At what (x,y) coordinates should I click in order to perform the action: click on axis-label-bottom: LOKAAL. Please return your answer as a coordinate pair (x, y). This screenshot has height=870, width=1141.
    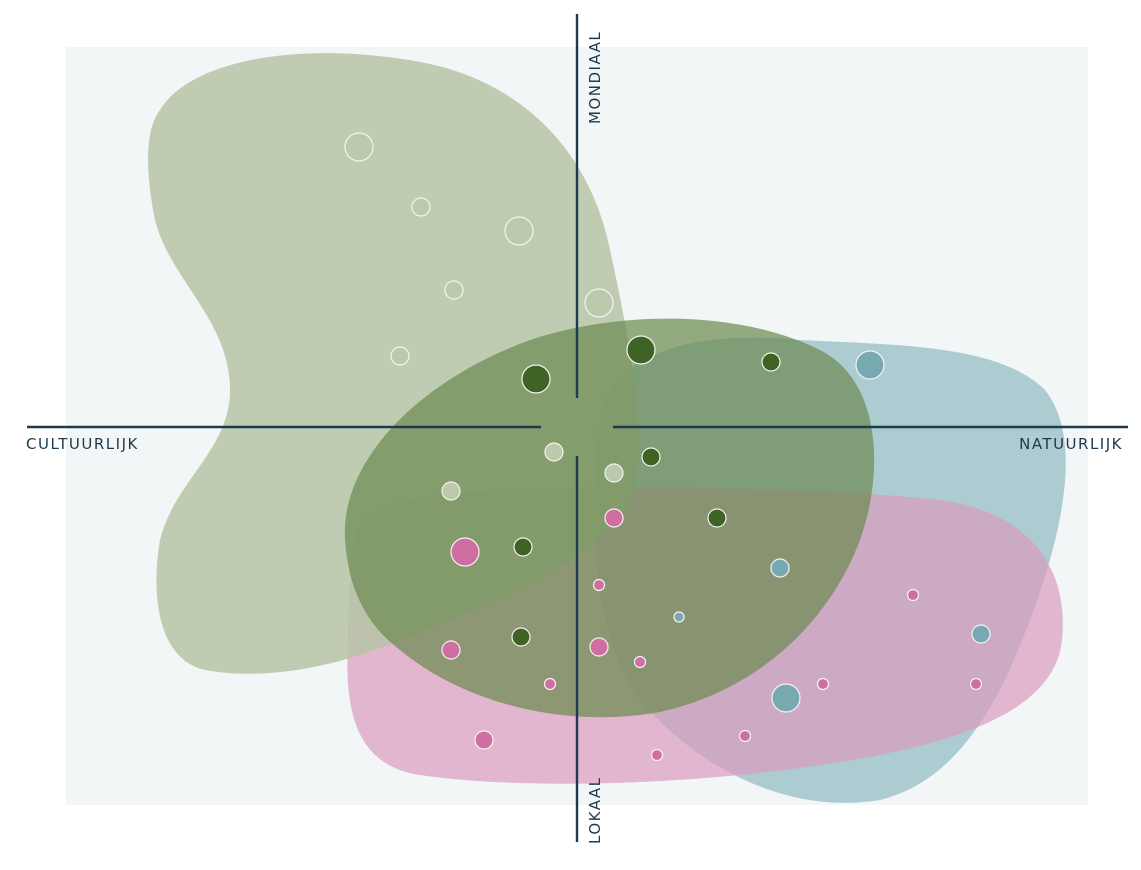
    Looking at the image, I should click on (595, 811).